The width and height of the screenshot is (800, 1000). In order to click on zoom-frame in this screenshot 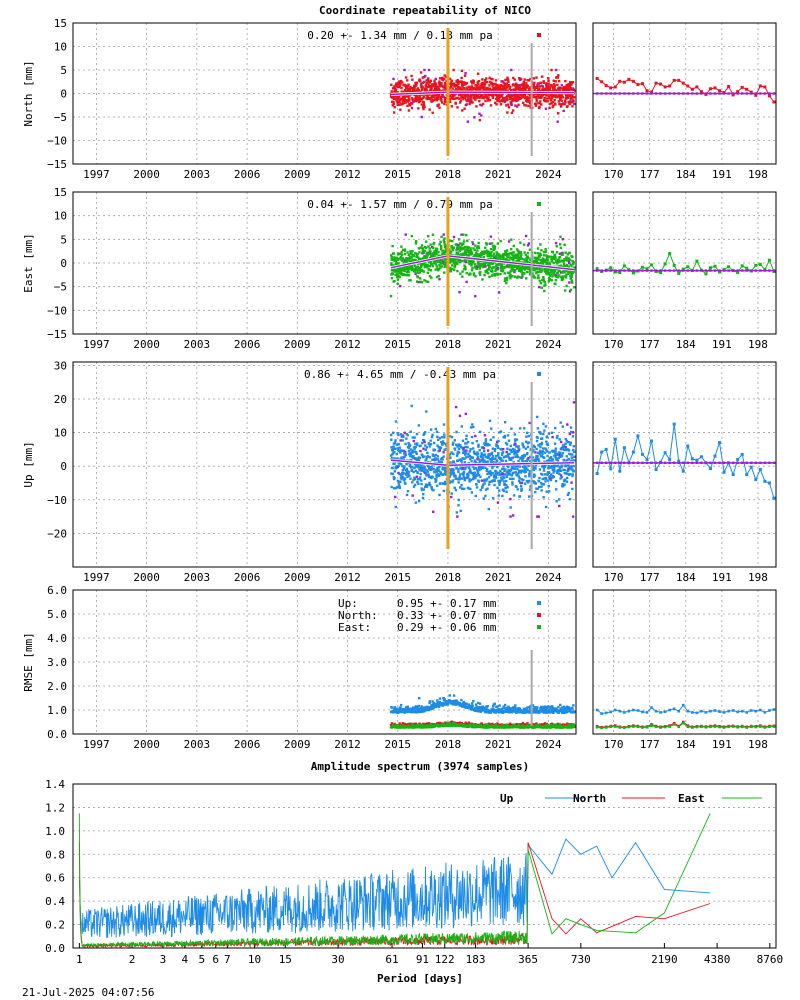, I will do `click(684, 263)`.